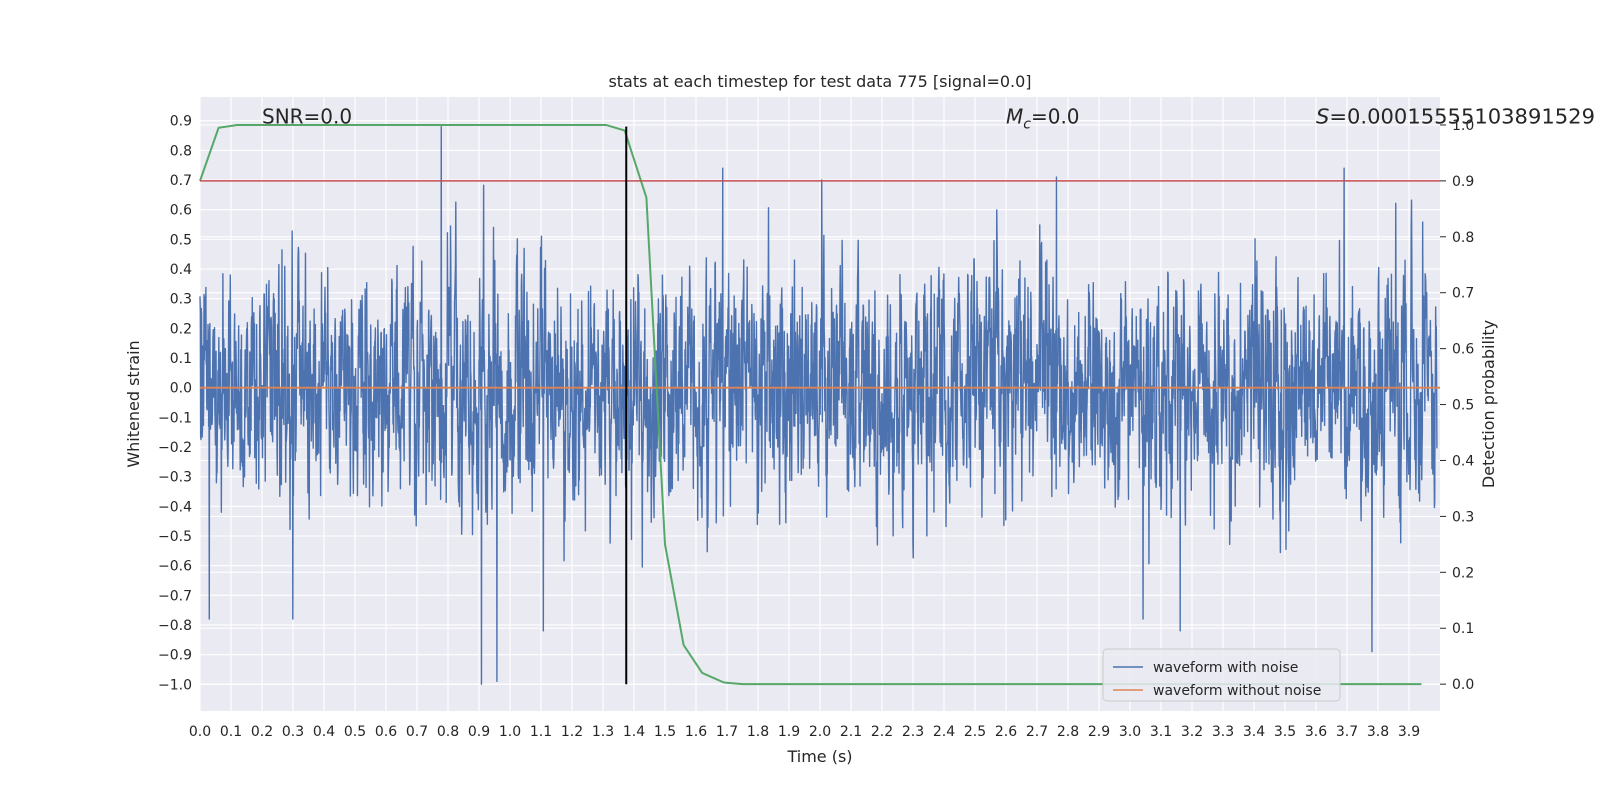  I want to click on x-tick-label: 1.5, so click(665, 732).